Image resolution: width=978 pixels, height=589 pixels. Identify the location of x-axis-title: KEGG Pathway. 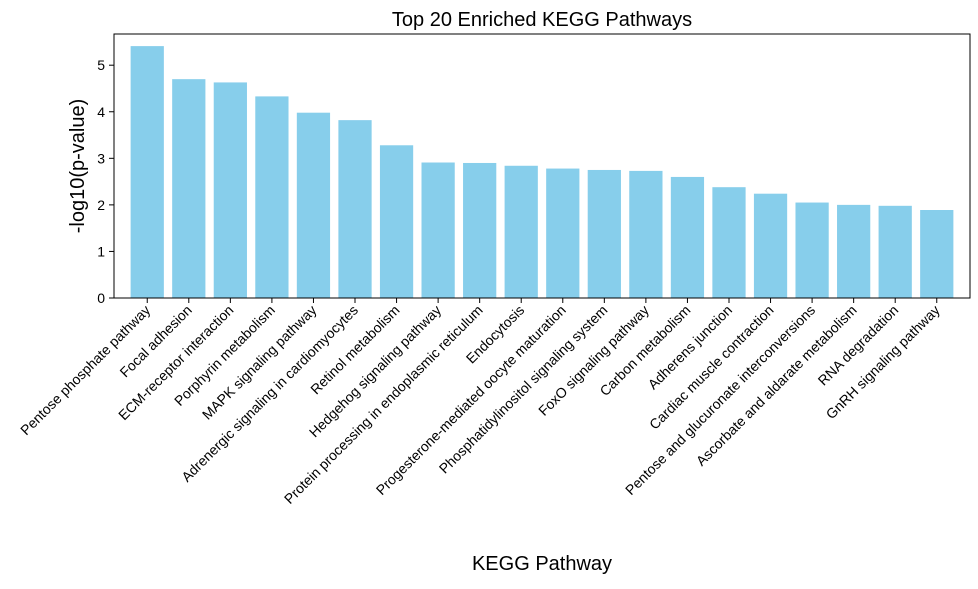
(542, 564).